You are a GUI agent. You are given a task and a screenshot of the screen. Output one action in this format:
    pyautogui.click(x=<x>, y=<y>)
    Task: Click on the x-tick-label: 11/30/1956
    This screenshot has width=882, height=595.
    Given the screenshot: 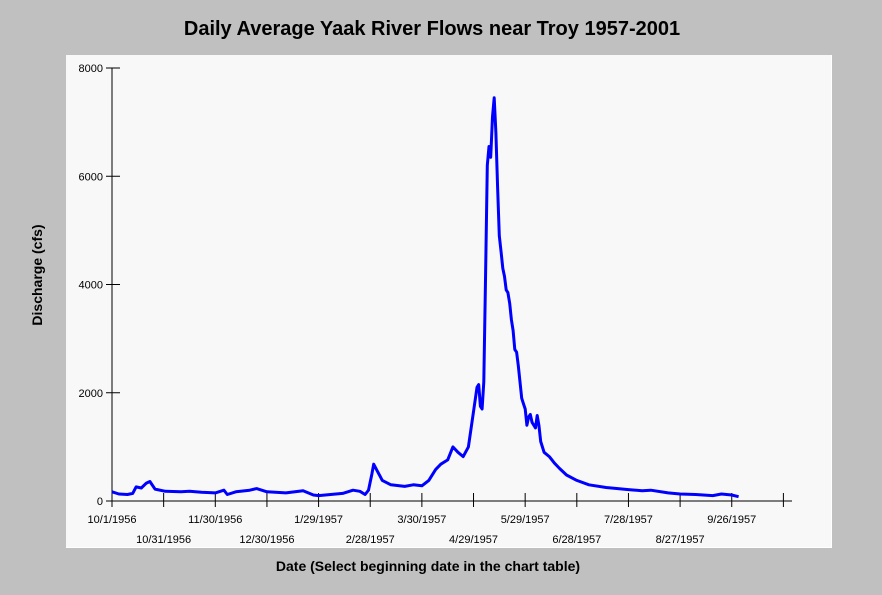 What is the action you would take?
    pyautogui.click(x=215, y=520)
    